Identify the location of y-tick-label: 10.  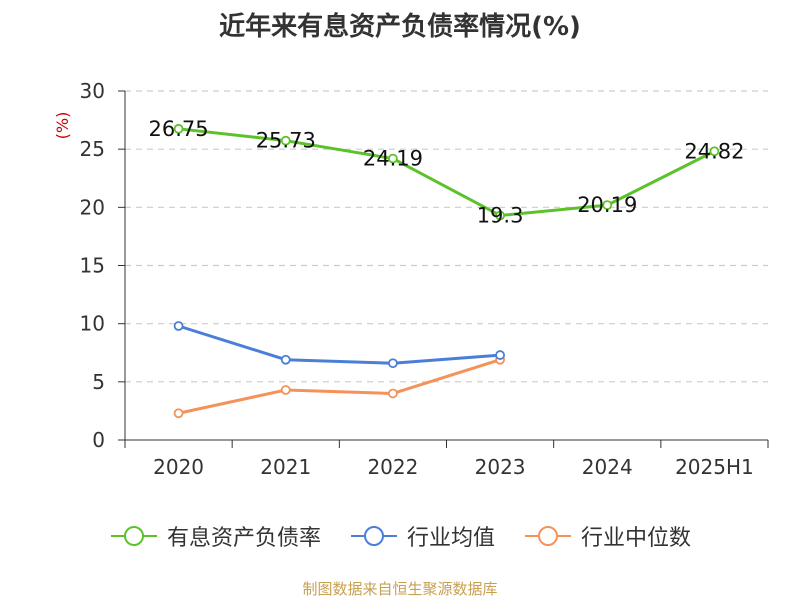
(92, 324).